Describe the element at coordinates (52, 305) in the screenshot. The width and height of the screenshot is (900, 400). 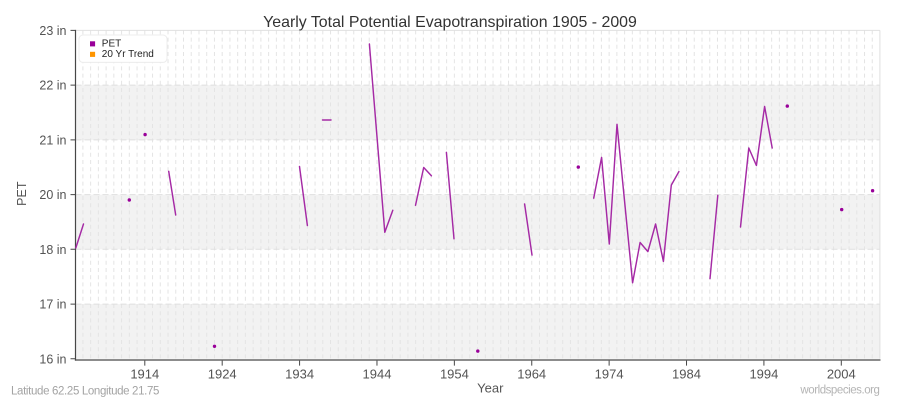
I see `svg-text: 17 in` at that location.